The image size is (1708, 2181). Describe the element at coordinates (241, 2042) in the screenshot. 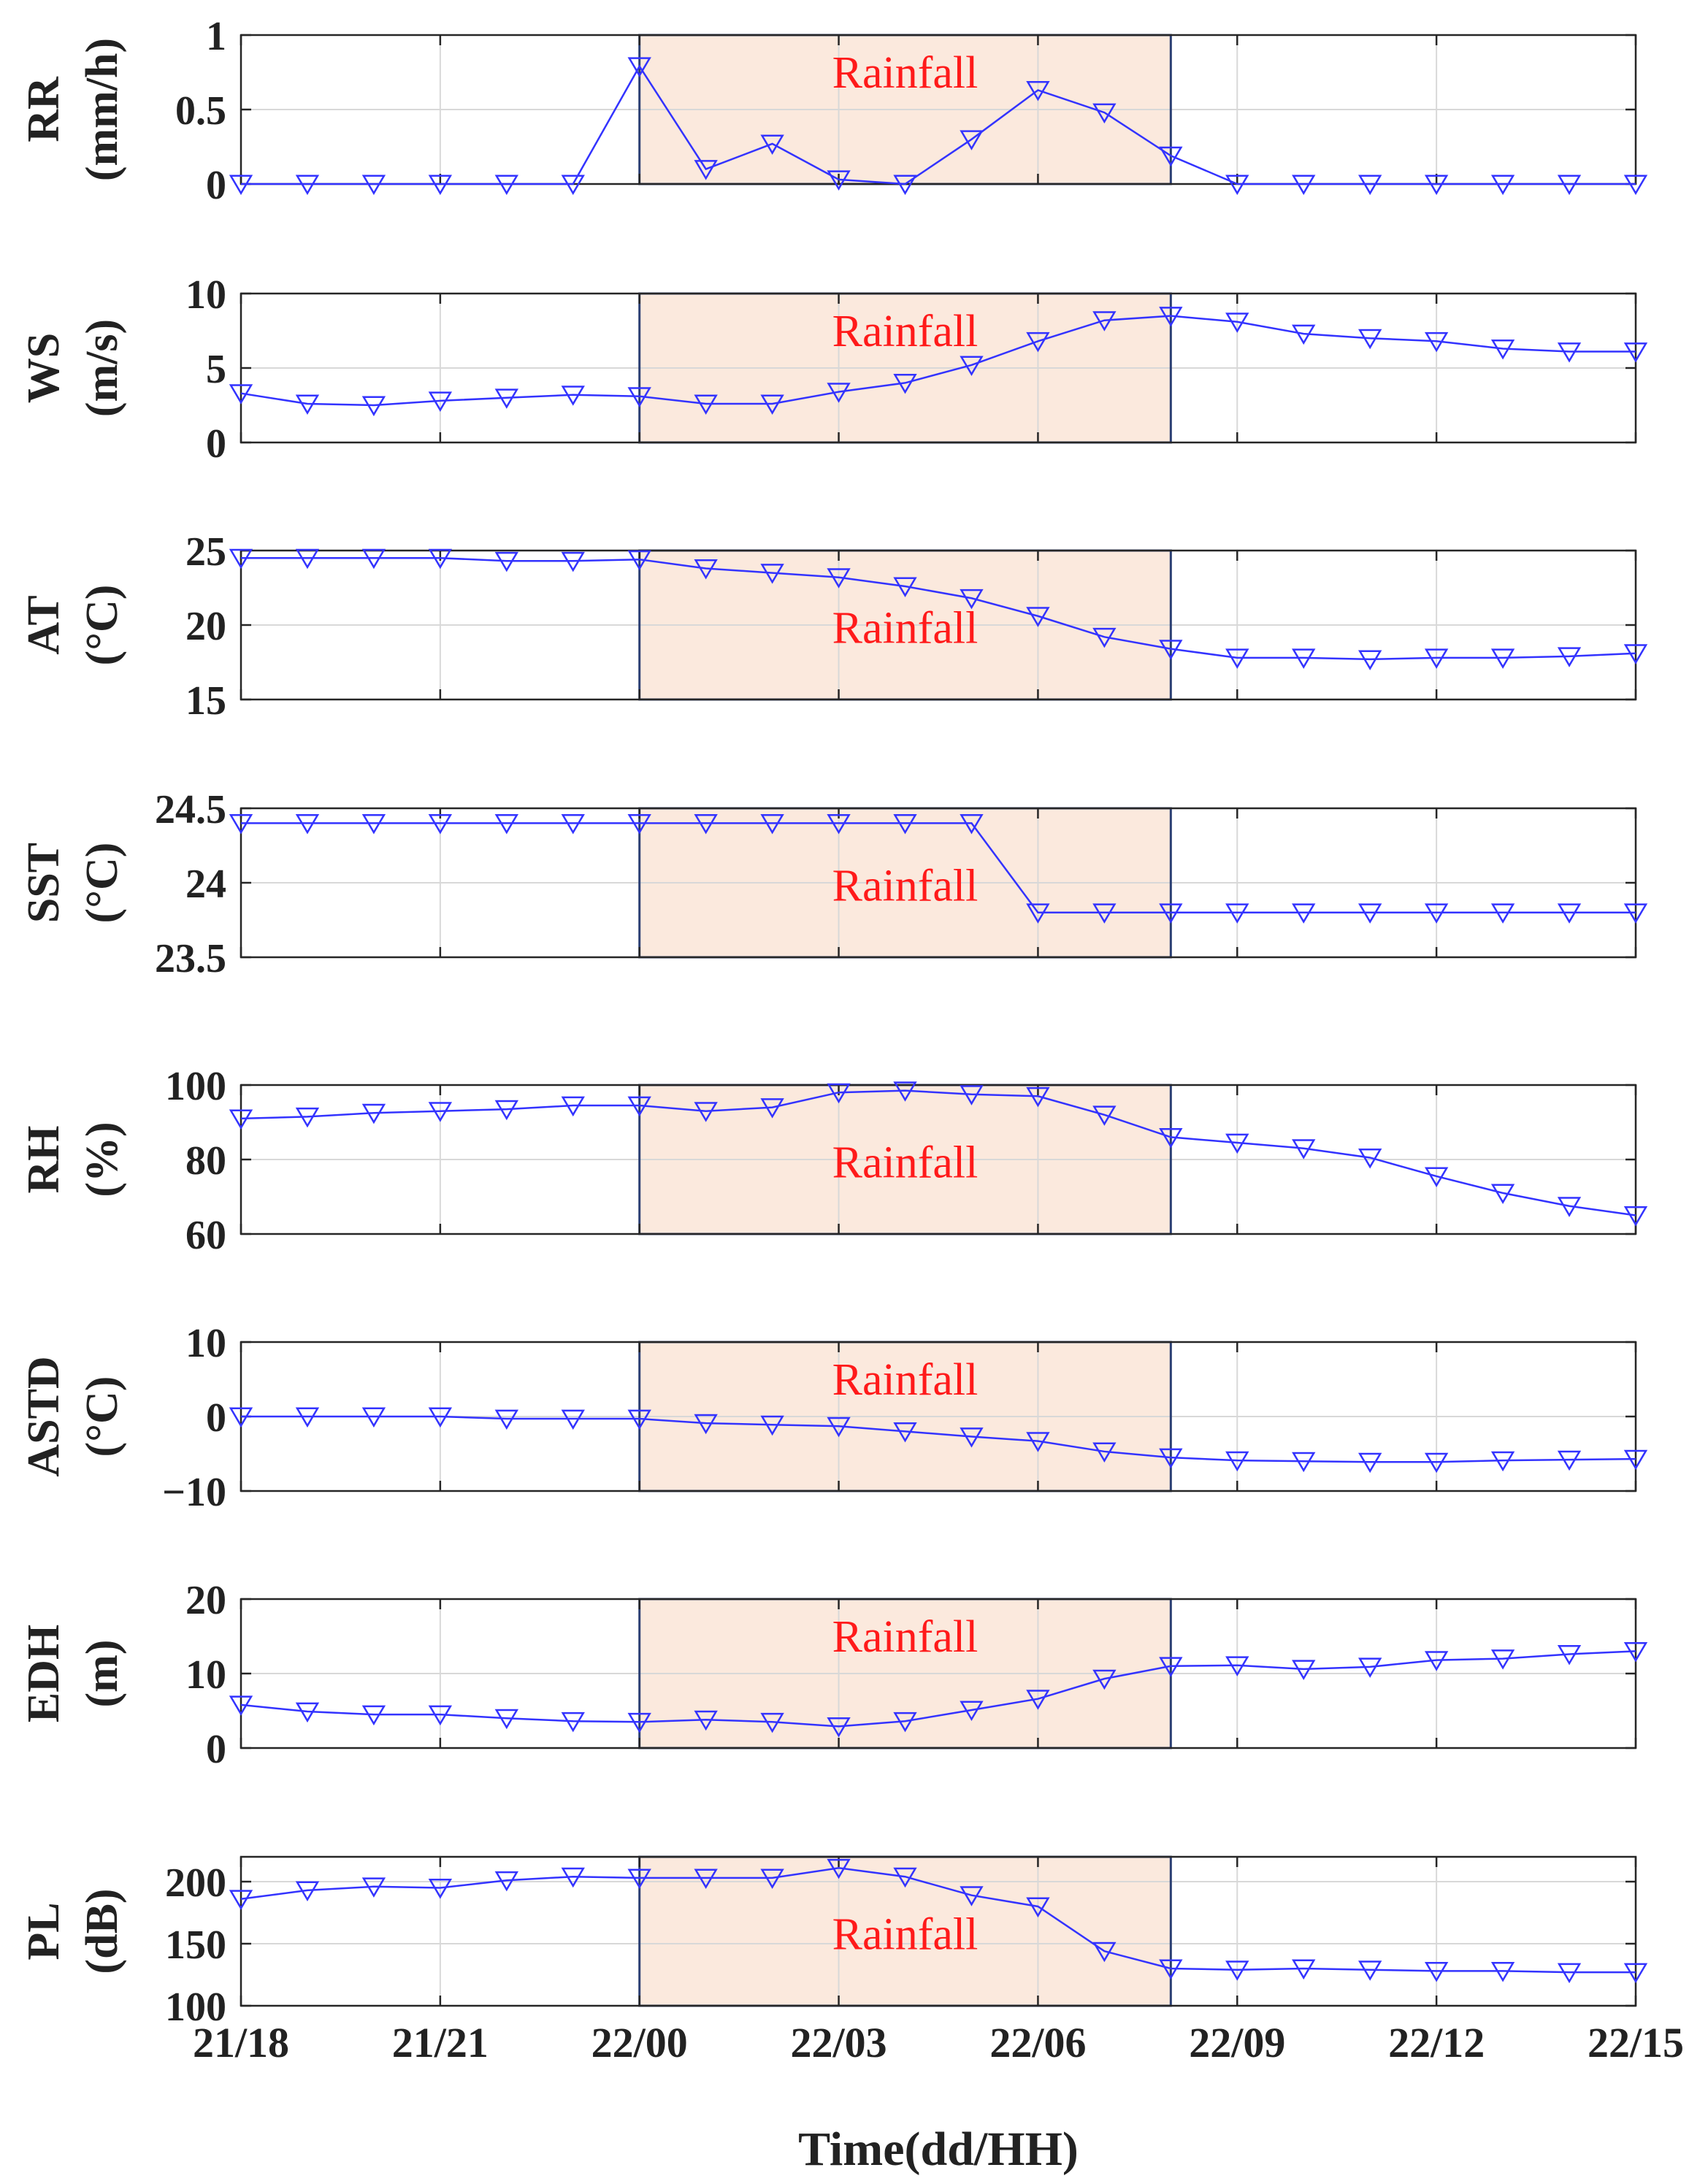

I see `x-tick-label: 21/18` at that location.